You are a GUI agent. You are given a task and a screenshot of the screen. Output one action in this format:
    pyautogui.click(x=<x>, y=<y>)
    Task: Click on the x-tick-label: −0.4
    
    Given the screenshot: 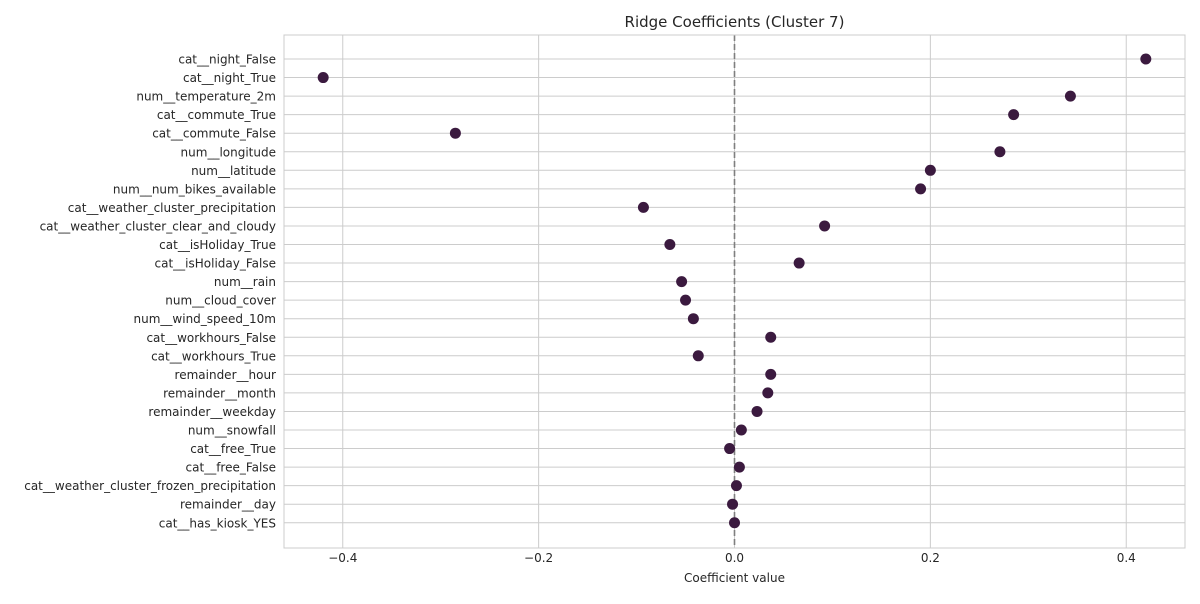 What is the action you would take?
    pyautogui.click(x=342, y=558)
    